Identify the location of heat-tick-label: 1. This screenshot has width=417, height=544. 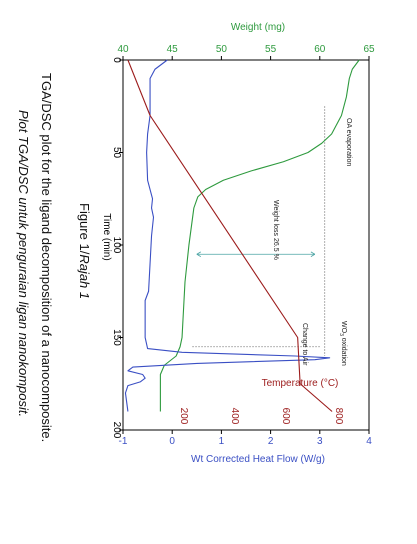
(222, 441).